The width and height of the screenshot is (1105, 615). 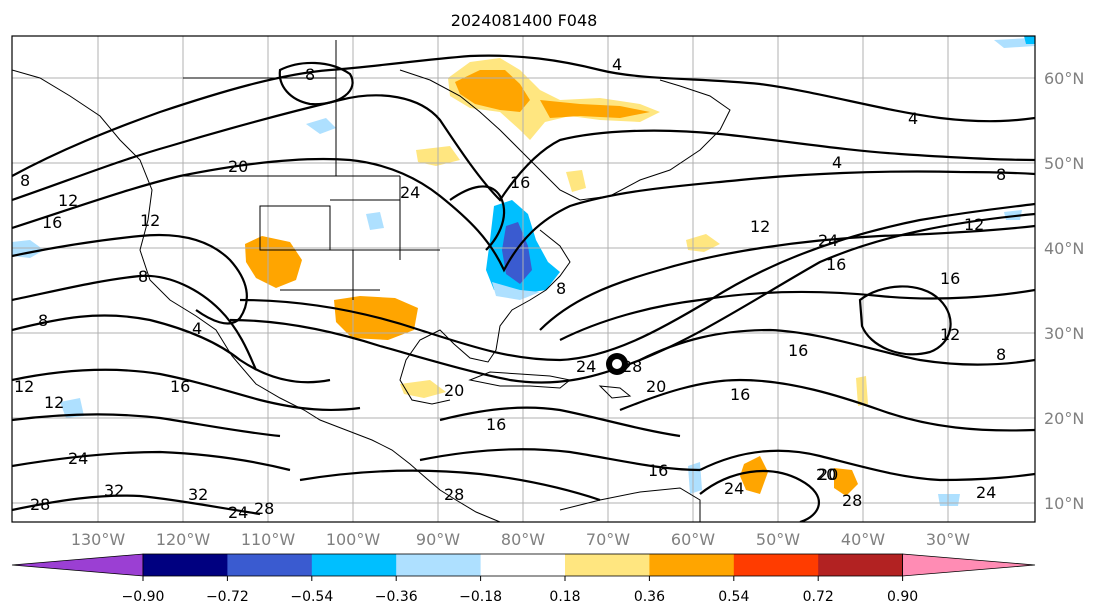 I want to click on colorbar-tick-label: −0.54, so click(x=311, y=597).